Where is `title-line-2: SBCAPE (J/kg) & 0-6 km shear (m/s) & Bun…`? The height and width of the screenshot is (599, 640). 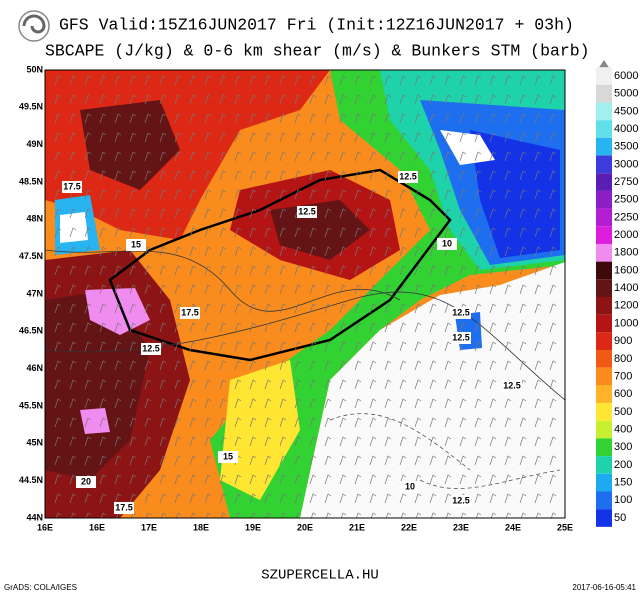
title-line-2: SBCAPE (J/kg) & 0-6 km shear (m/s) & Bun… is located at coordinates (317, 50).